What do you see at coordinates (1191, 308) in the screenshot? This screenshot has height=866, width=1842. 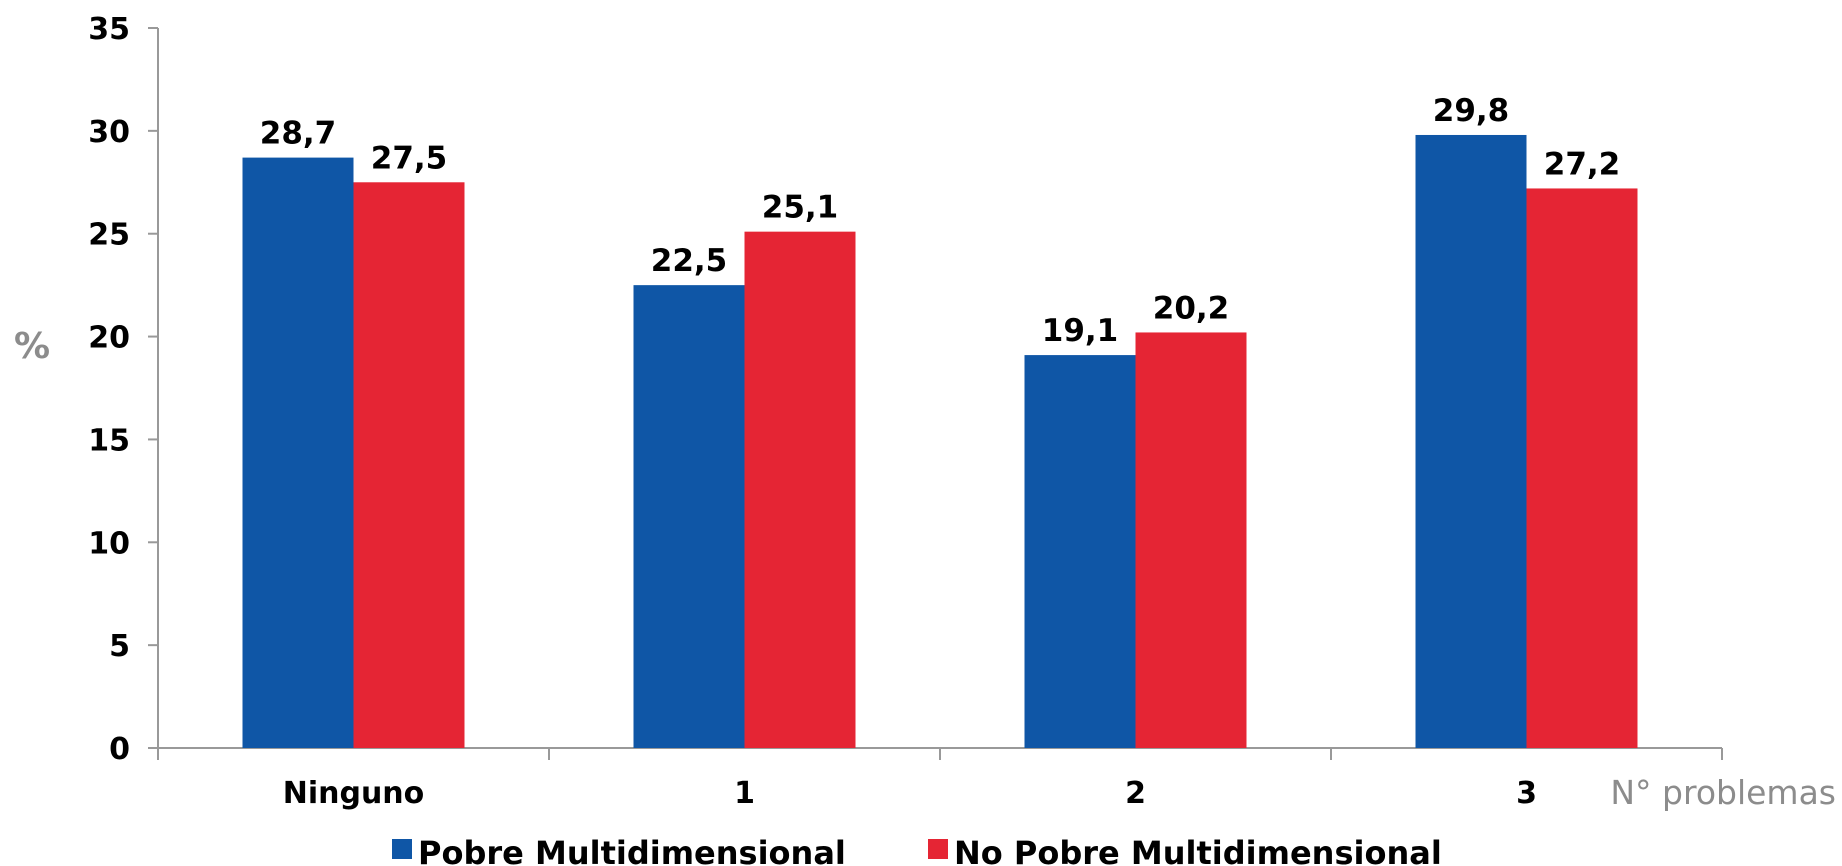 I see `data-label: 20,2` at bounding box center [1191, 308].